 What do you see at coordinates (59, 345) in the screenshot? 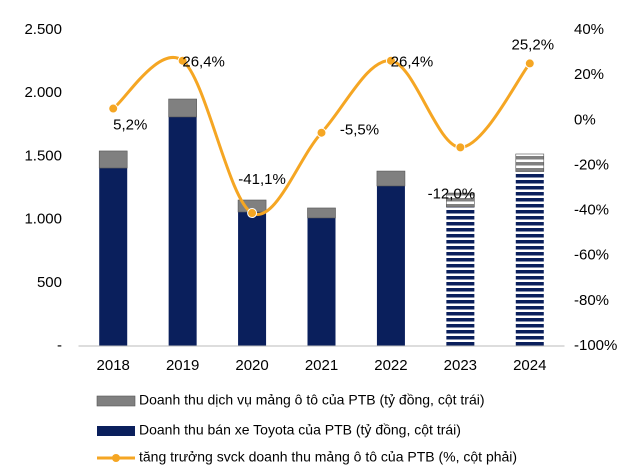
I see `y-tick-label: -` at bounding box center [59, 345].